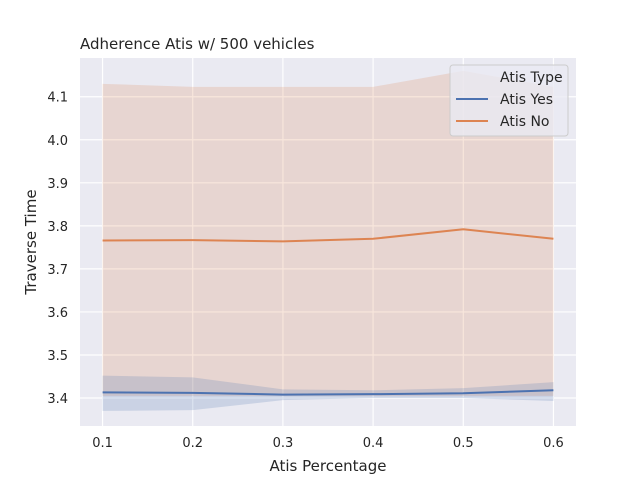 This screenshot has width=640, height=480. What do you see at coordinates (31, 242) in the screenshot?
I see `y-axis-label: Traverse Time` at bounding box center [31, 242].